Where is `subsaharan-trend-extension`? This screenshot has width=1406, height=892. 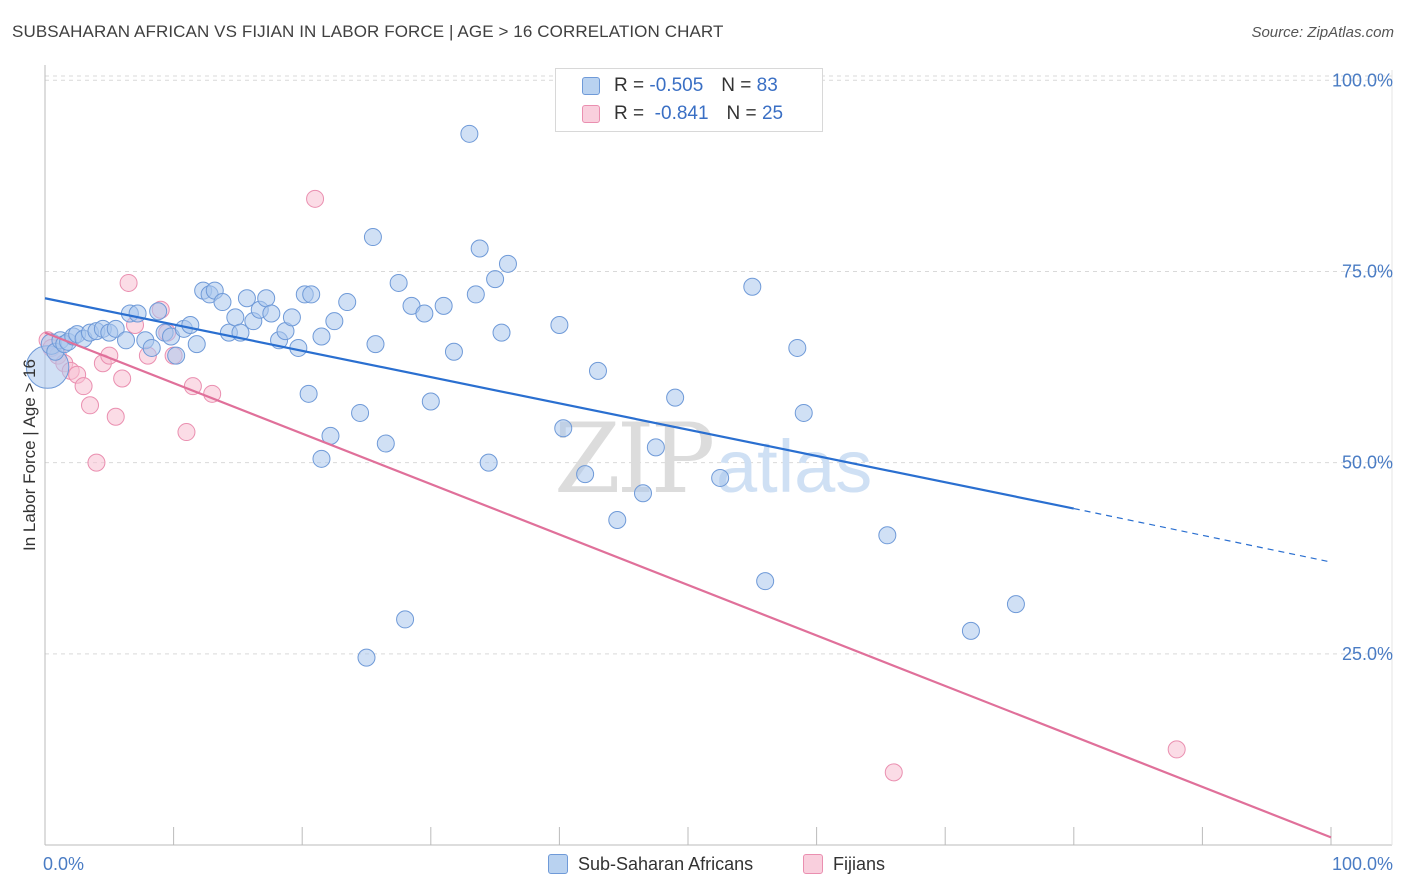
subsaharan-trend-extension is located at coordinates (1202, 535).